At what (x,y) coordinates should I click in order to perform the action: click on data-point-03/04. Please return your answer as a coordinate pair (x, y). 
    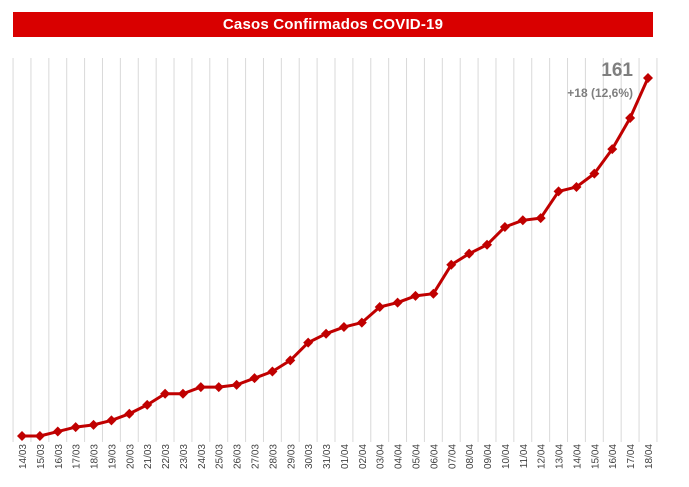
    Looking at the image, I should click on (379, 307).